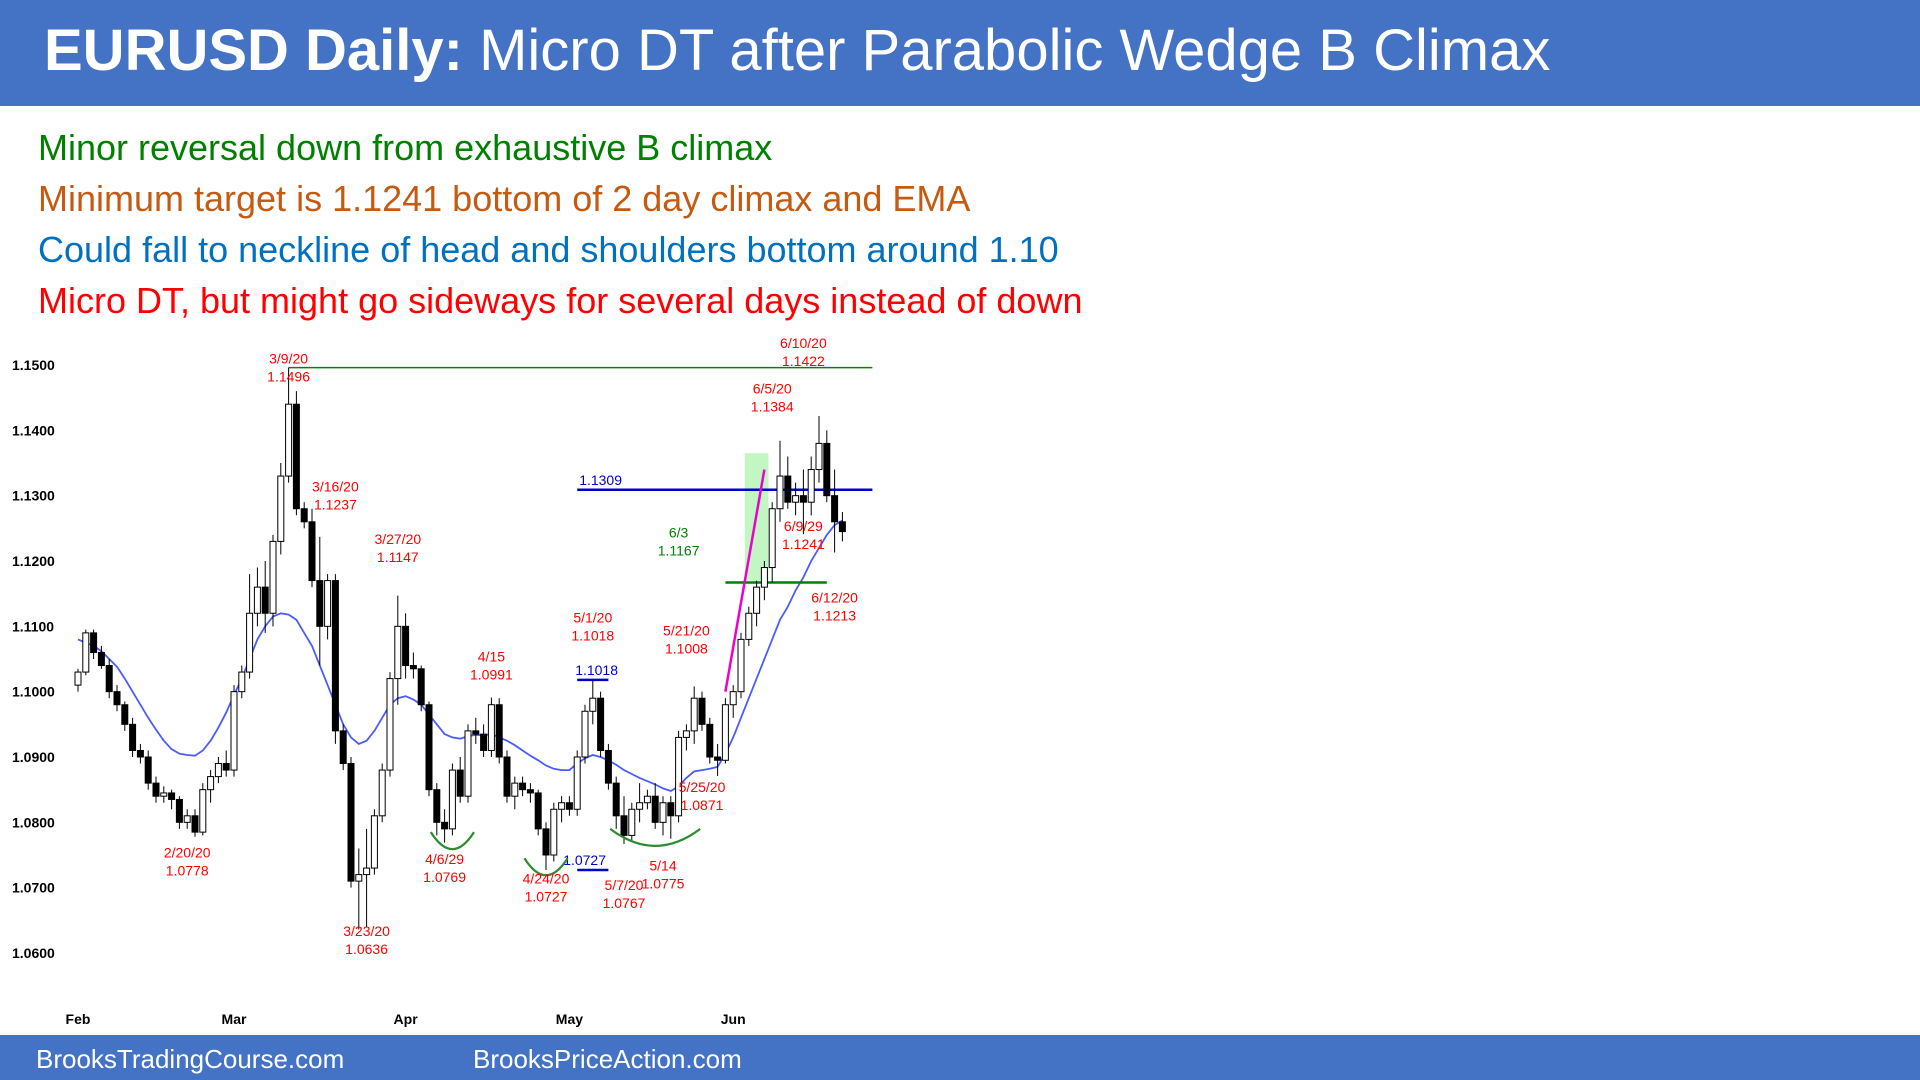  Describe the element at coordinates (569, 1019) in the screenshot. I see `x-tick-label: May` at that location.